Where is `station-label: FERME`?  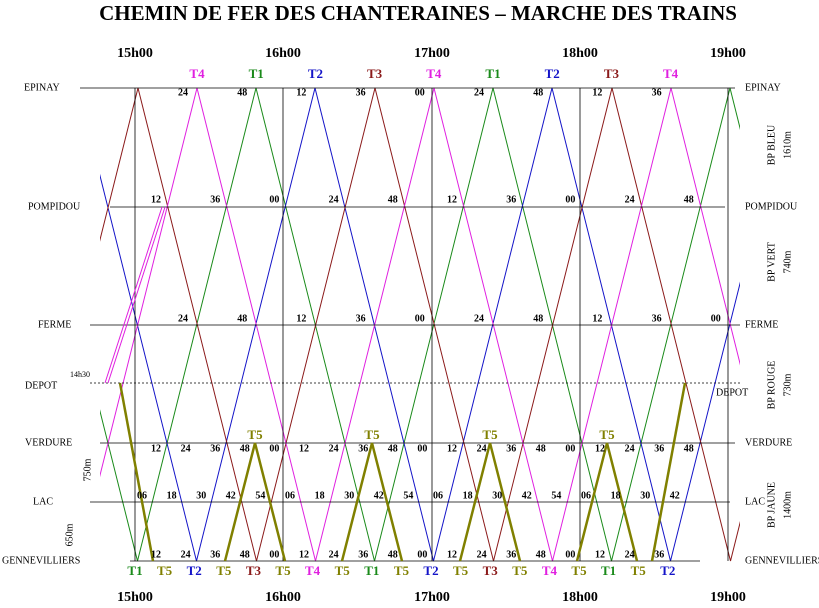
station-label: FERME is located at coordinates (54, 324).